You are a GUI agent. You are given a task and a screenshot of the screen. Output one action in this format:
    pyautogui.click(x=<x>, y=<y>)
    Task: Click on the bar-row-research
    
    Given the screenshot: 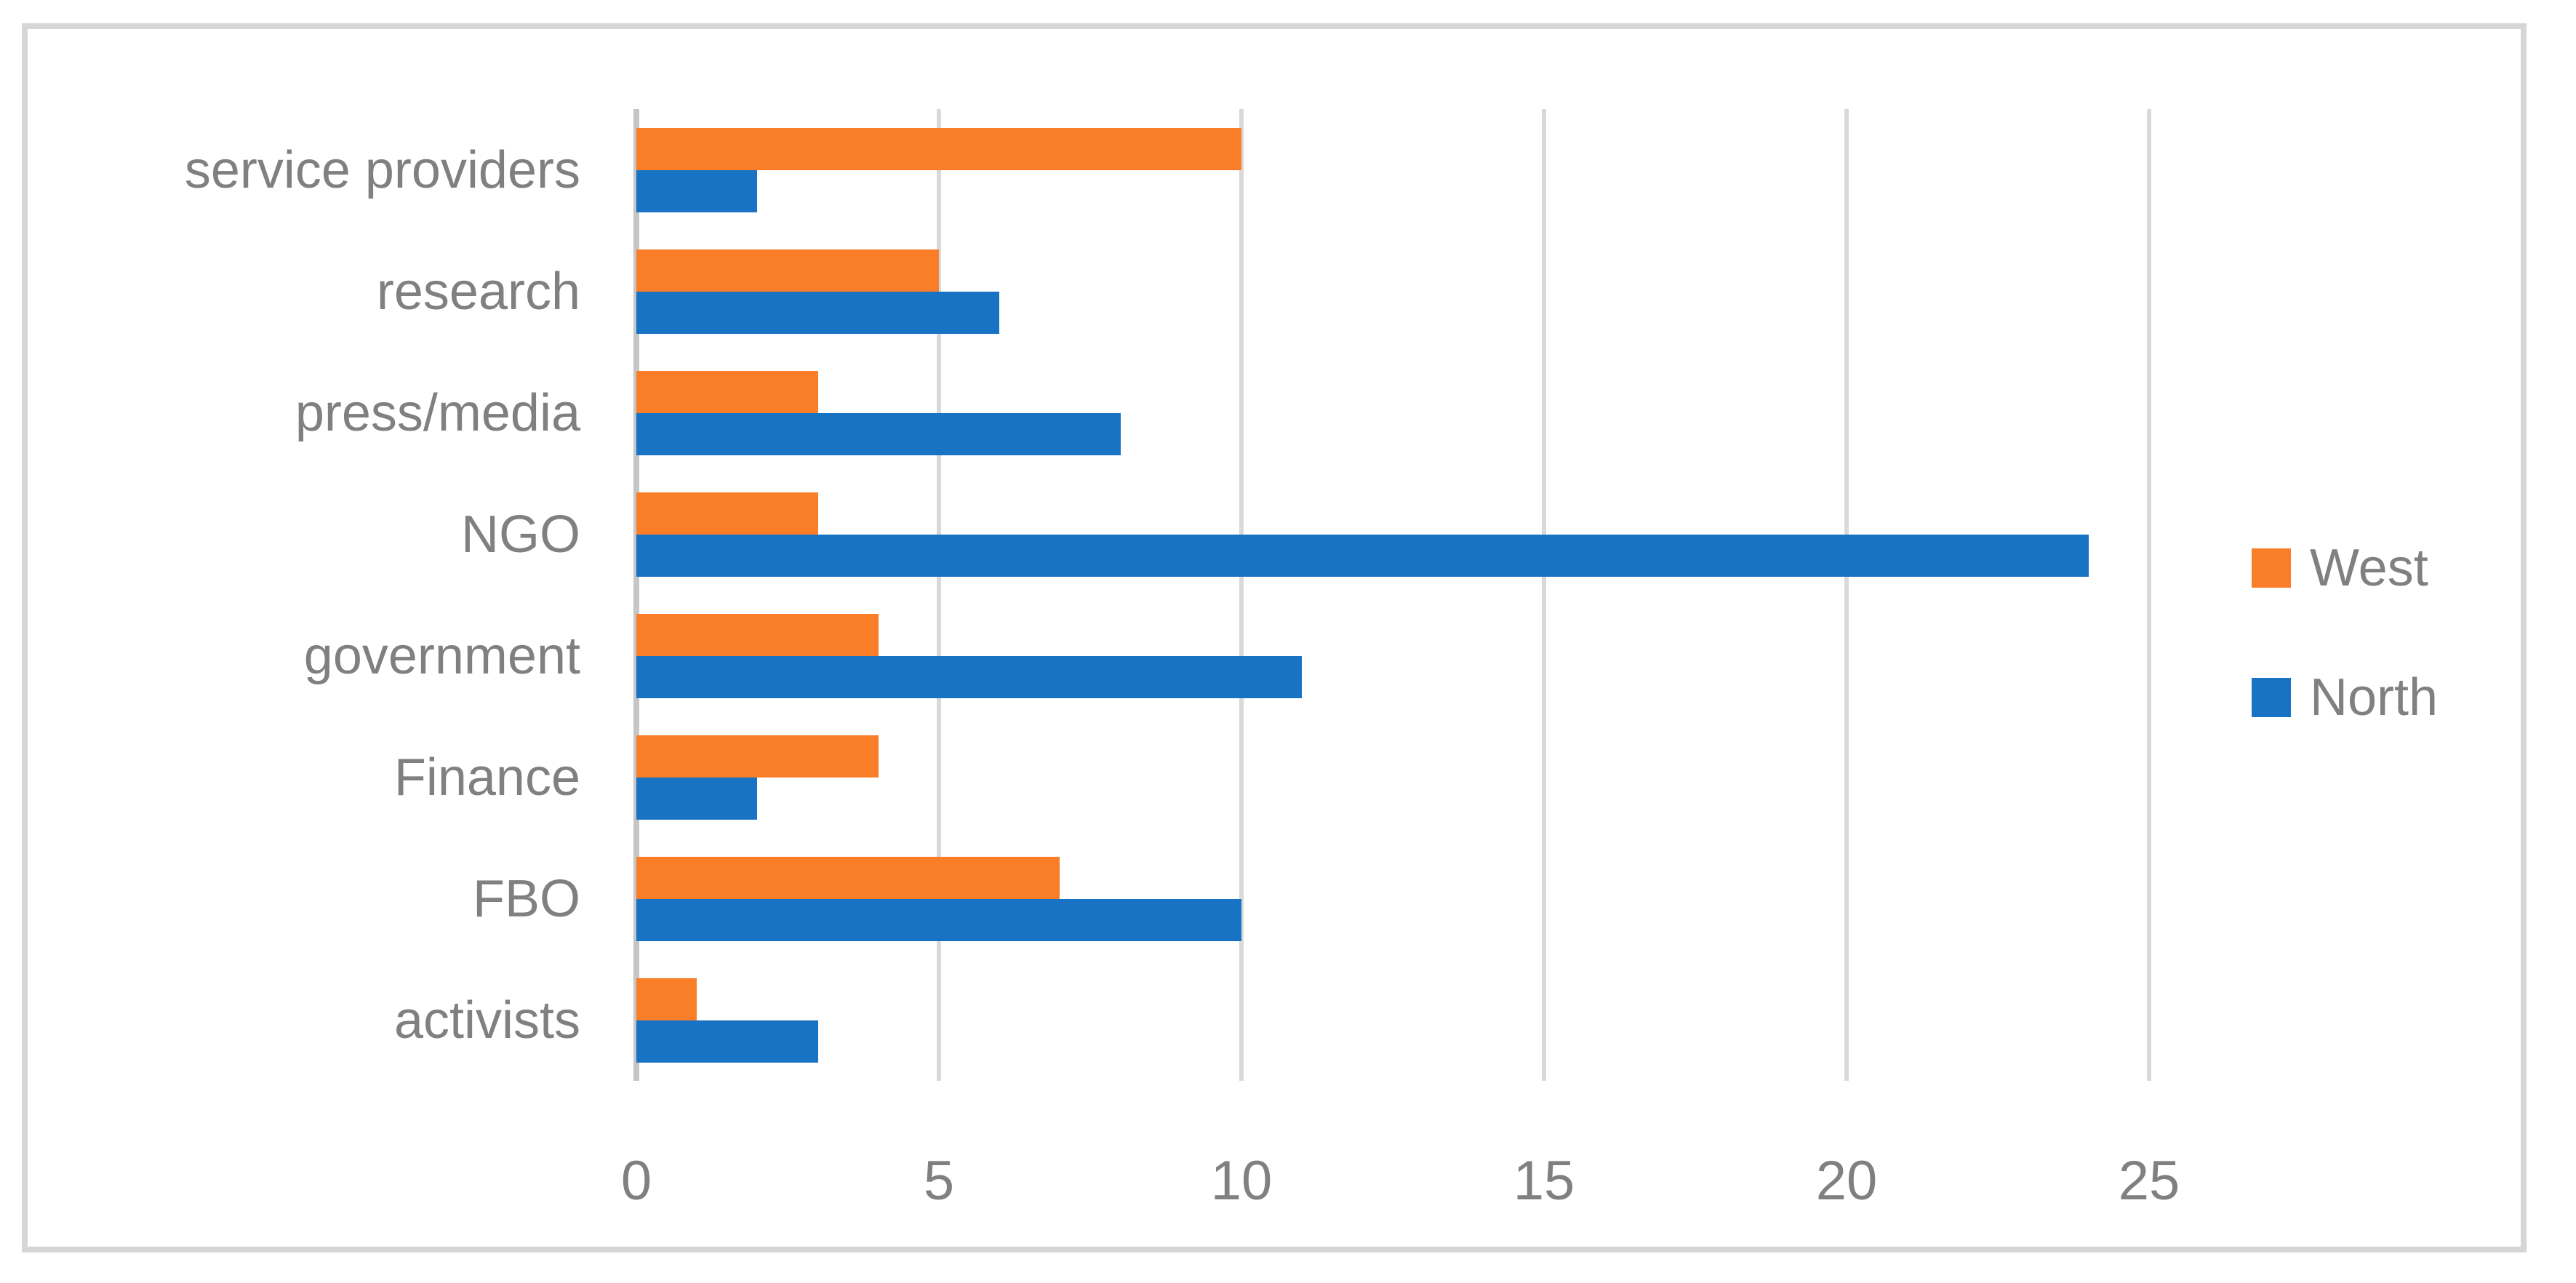 What is the action you would take?
    pyautogui.click(x=1392, y=292)
    